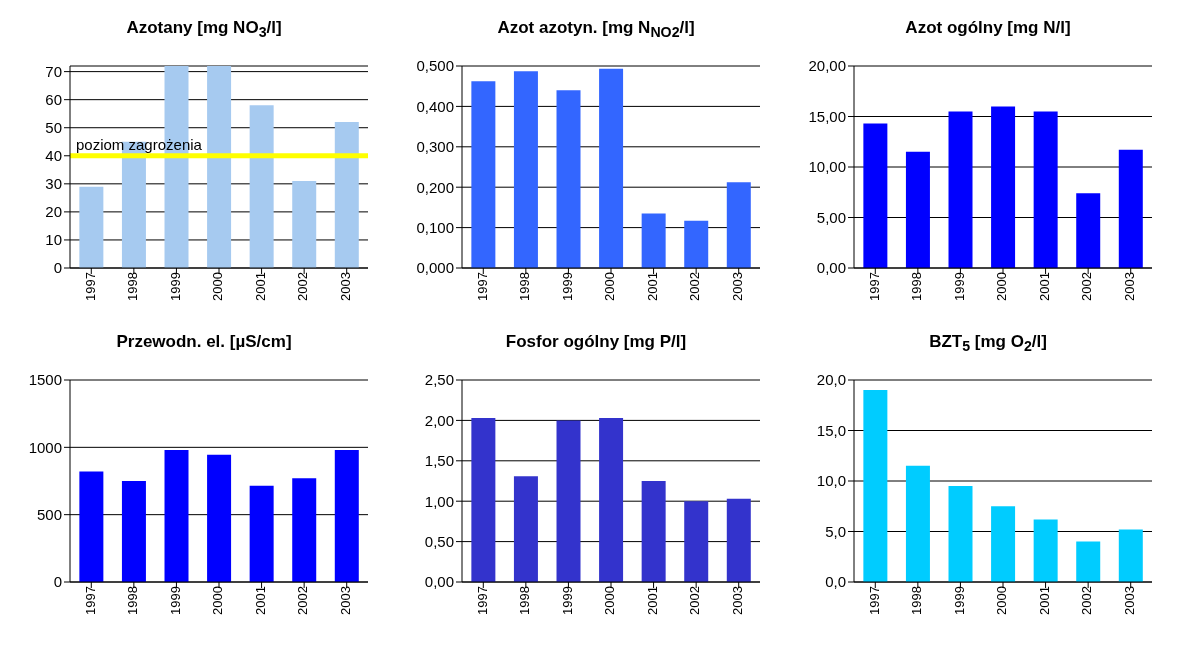 Image resolution: width=1194 pixels, height=648 pixels. Describe the element at coordinates (831, 430) in the screenshot. I see `y-tick-label: 15,0` at that location.